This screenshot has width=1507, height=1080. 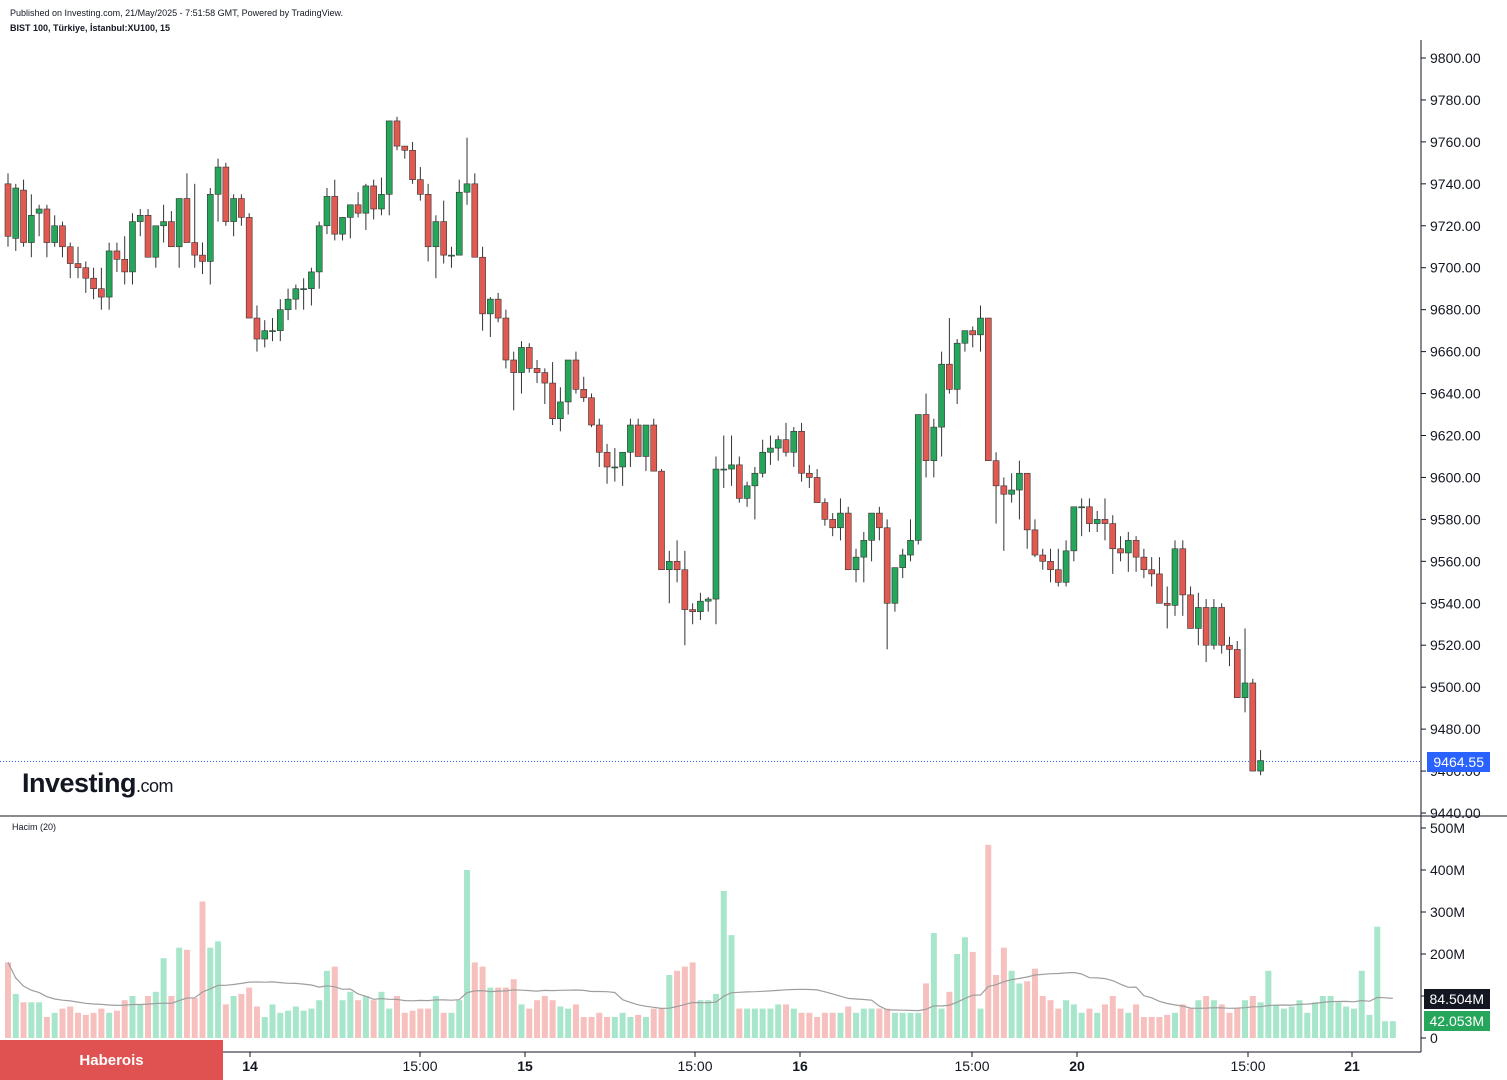 I want to click on investing-logo: Investing.com, so click(x=98, y=783).